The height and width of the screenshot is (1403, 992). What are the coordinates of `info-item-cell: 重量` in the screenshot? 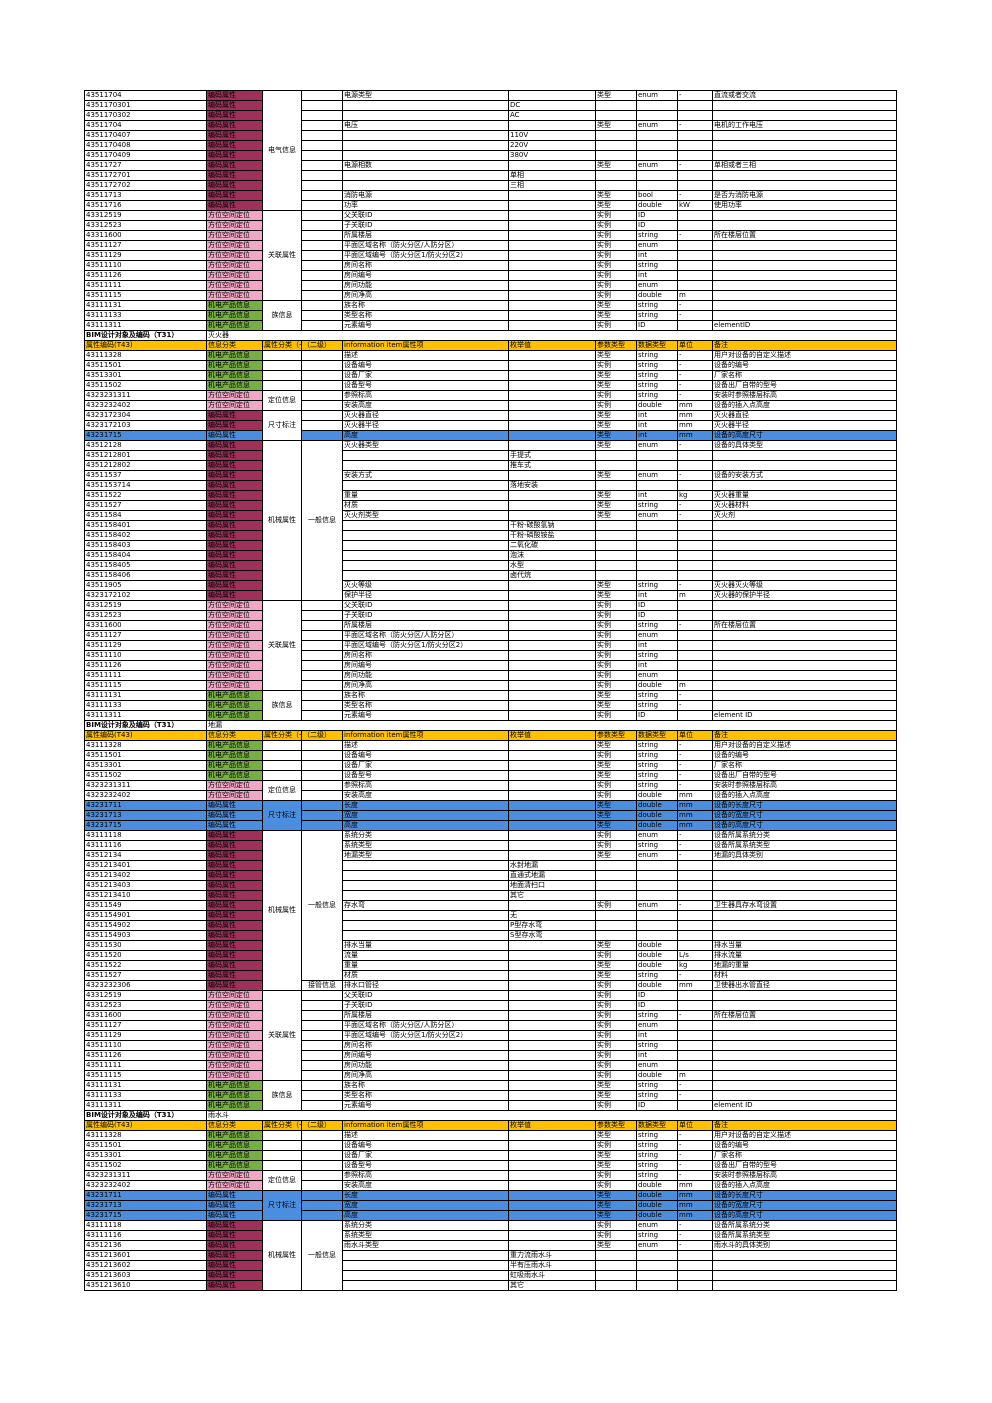 It's located at (425, 965).